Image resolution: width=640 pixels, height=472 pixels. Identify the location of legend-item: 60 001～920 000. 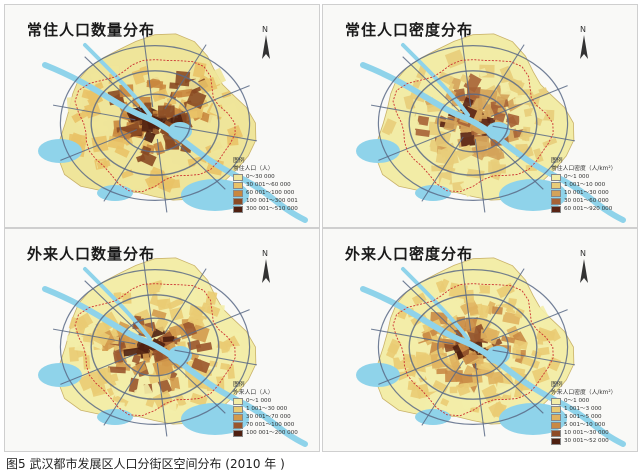
(594, 209).